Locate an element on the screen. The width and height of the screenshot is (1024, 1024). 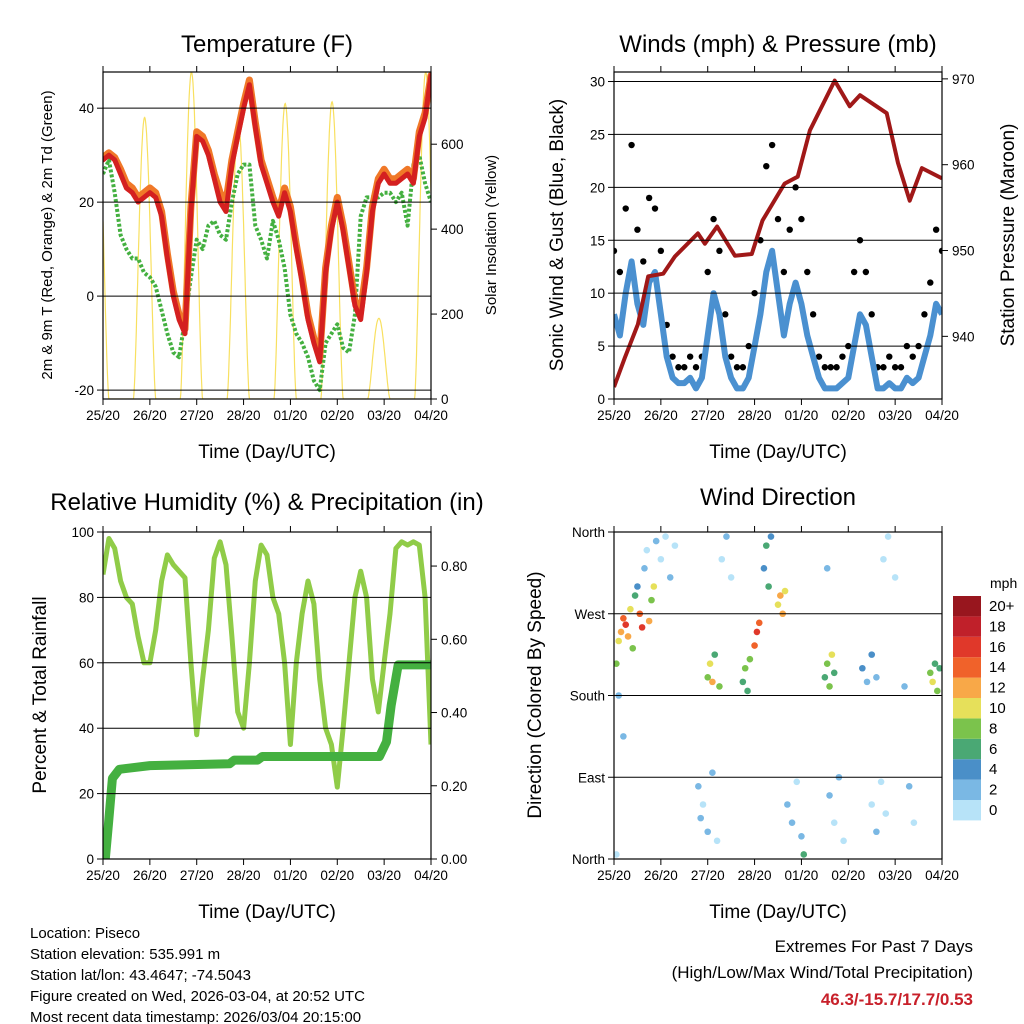
y-right-tick-label: 0.20 is located at coordinates (454, 786).